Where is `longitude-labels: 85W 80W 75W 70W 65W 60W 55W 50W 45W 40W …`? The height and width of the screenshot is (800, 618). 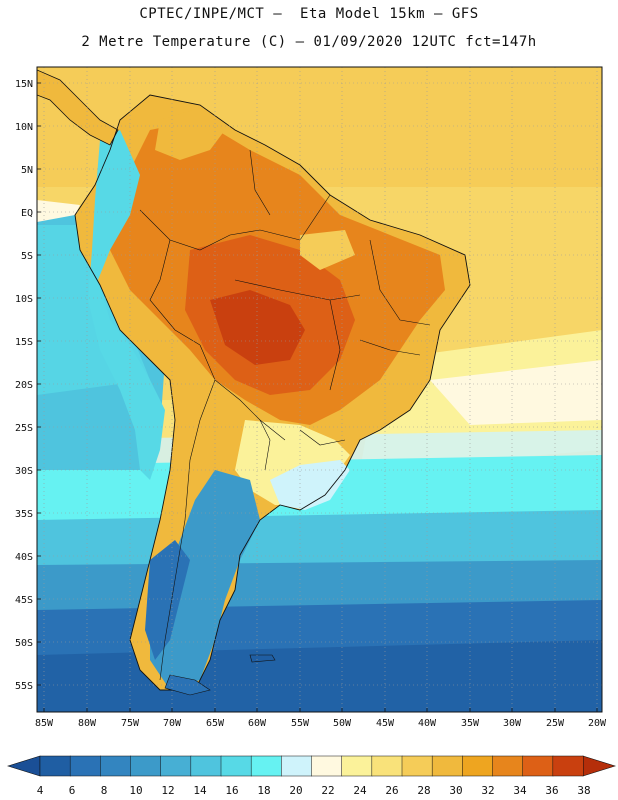 longitude-labels: 85W 80W 75W 70W 65W 60W 55W 50W 45W 40W … is located at coordinates (321, 723).